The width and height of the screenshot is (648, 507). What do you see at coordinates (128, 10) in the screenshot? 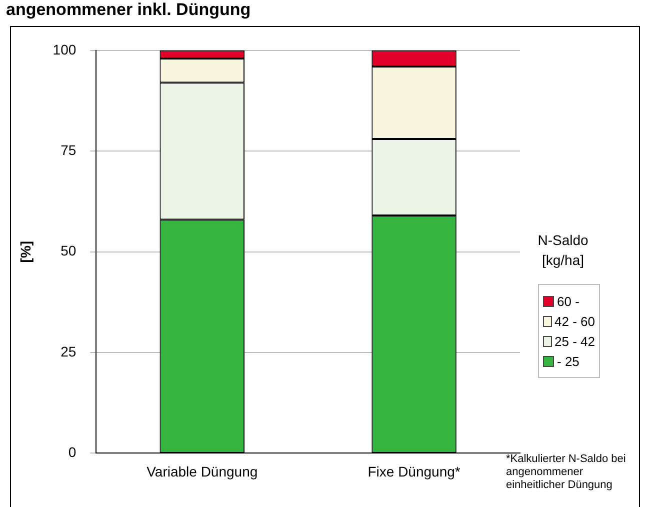
I see `chart-title: angenommener inkl. Düngung` at bounding box center [128, 10].